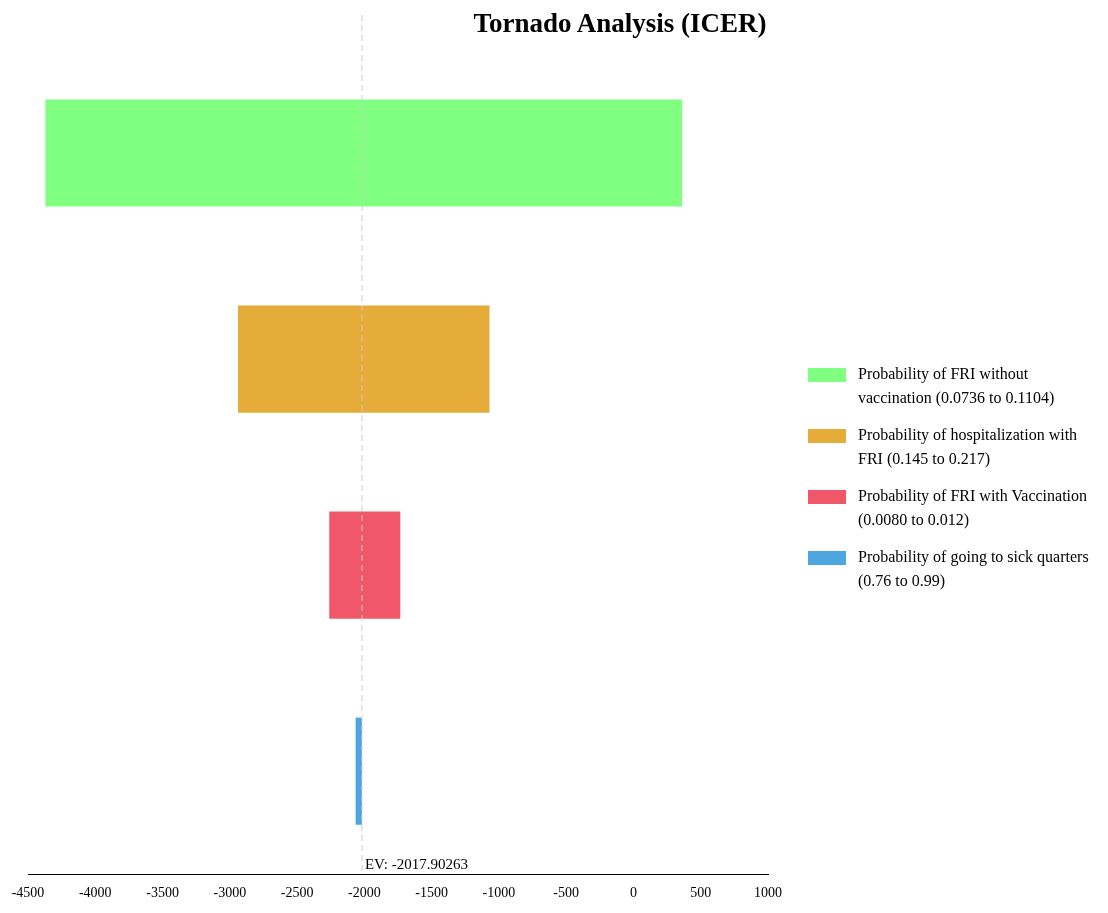 The image size is (1108, 913). I want to click on ref-line-label: EV: -2017.90263, so click(416, 863).